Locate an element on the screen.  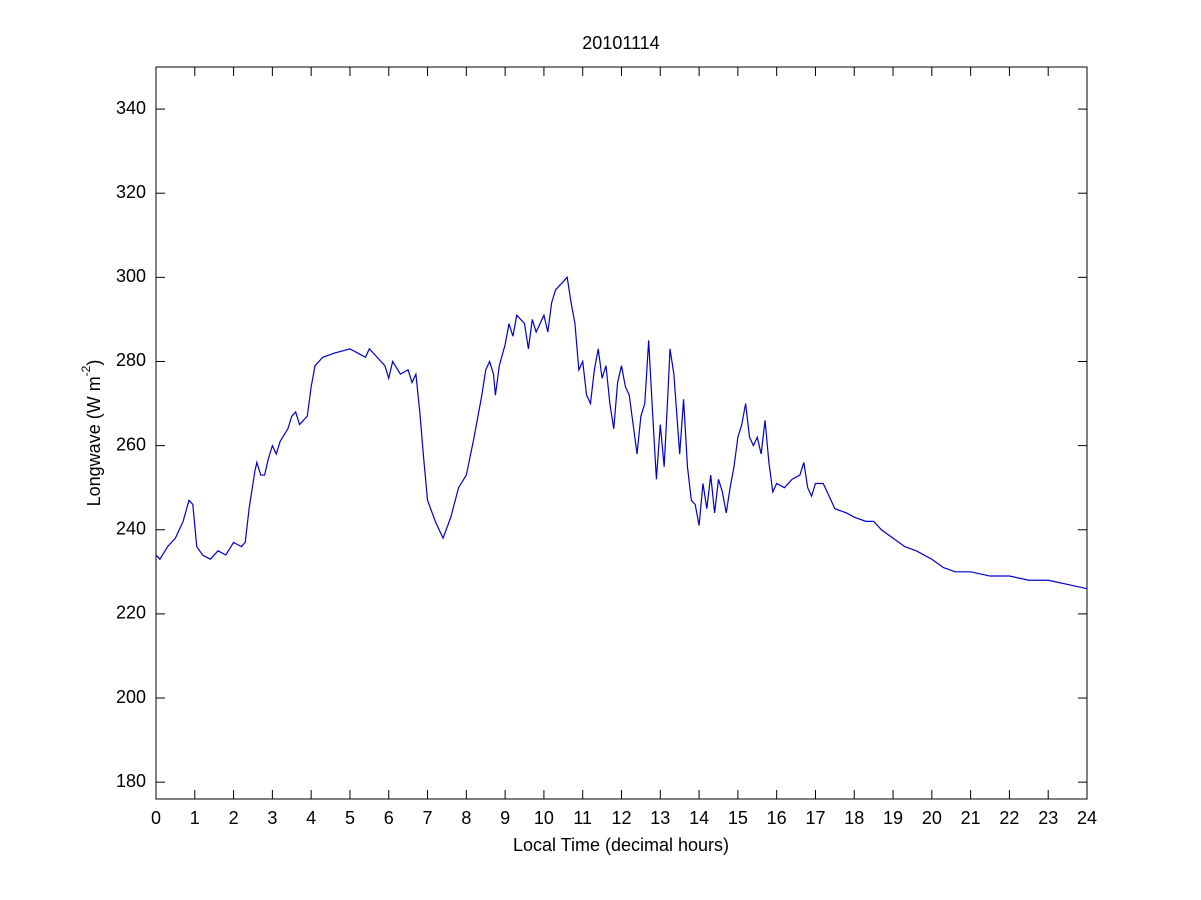
x-tick-label: 22 is located at coordinates (1009, 818).